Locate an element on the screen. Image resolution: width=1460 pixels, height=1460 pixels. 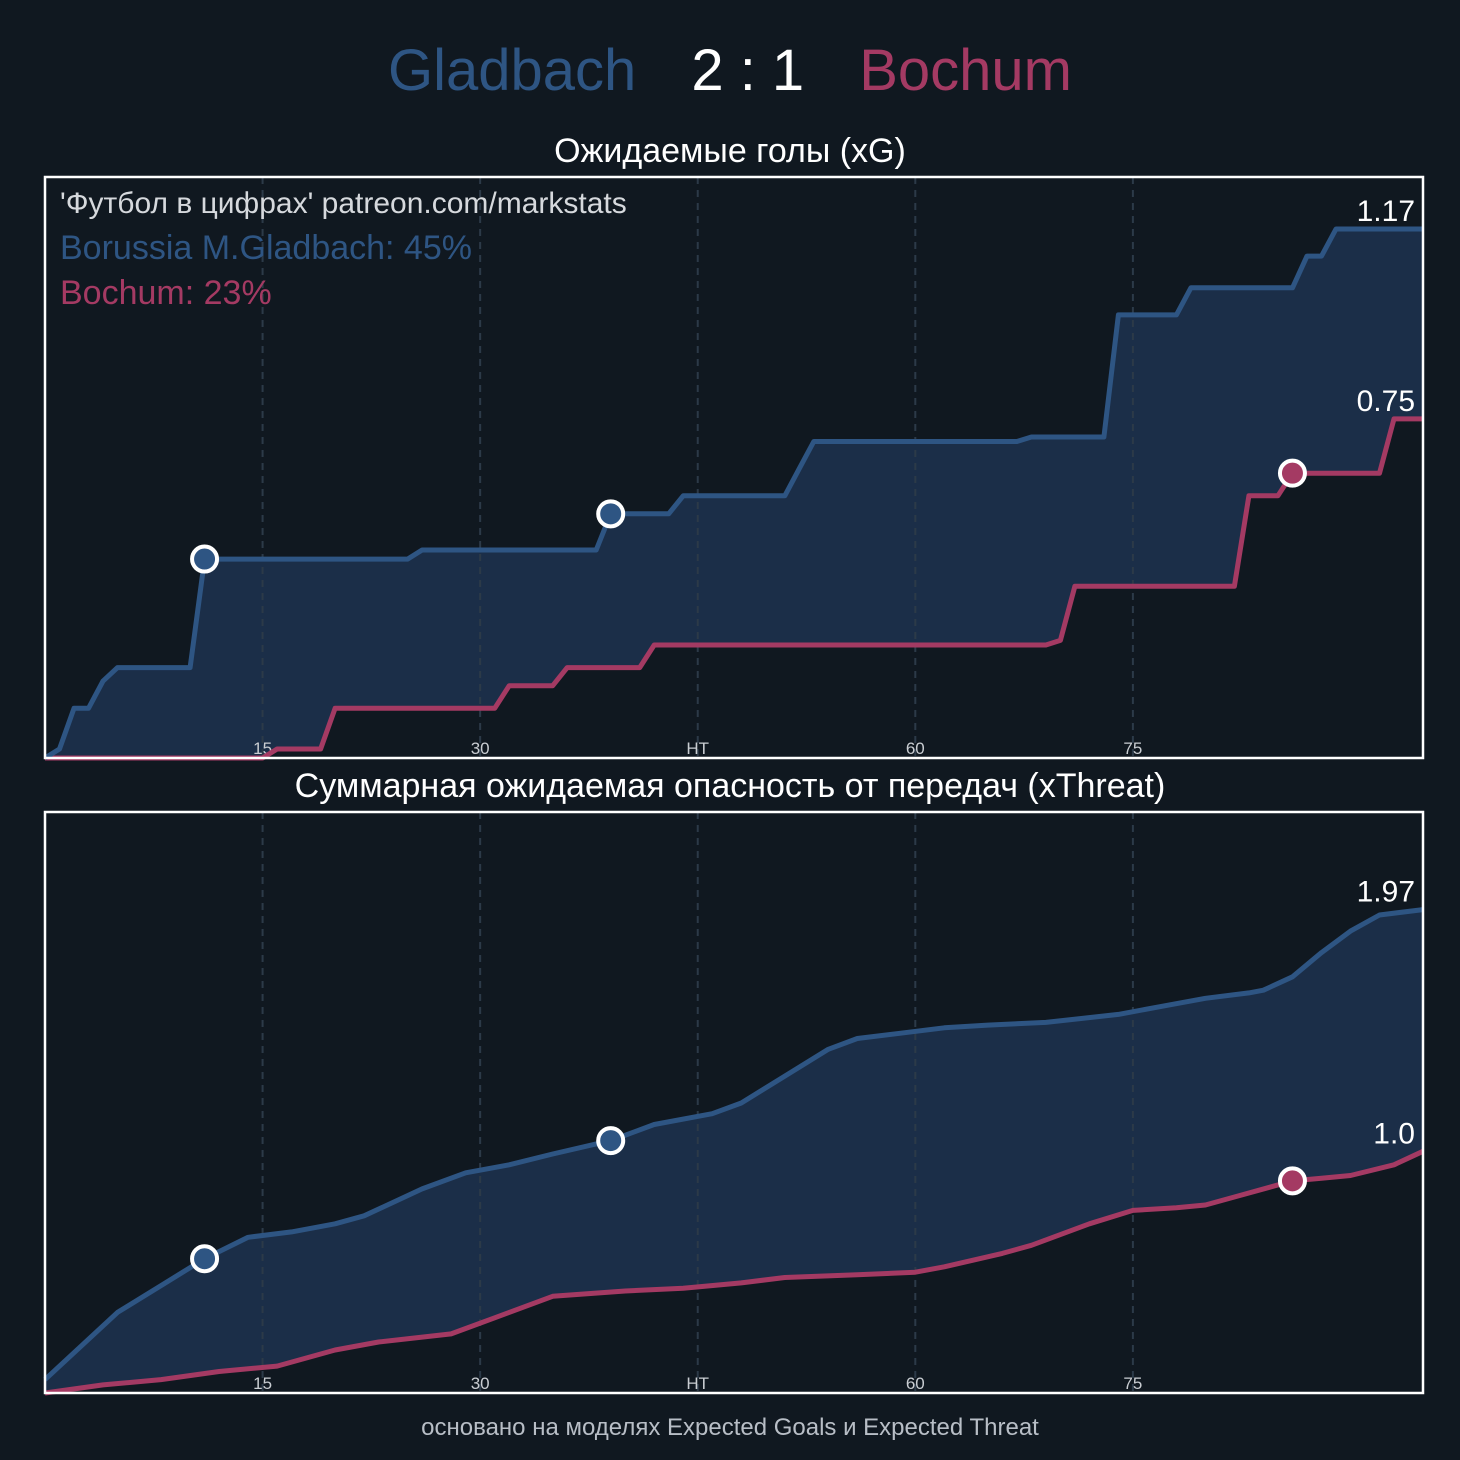
away-final-value: 1.0 is located at coordinates (1394, 1133).